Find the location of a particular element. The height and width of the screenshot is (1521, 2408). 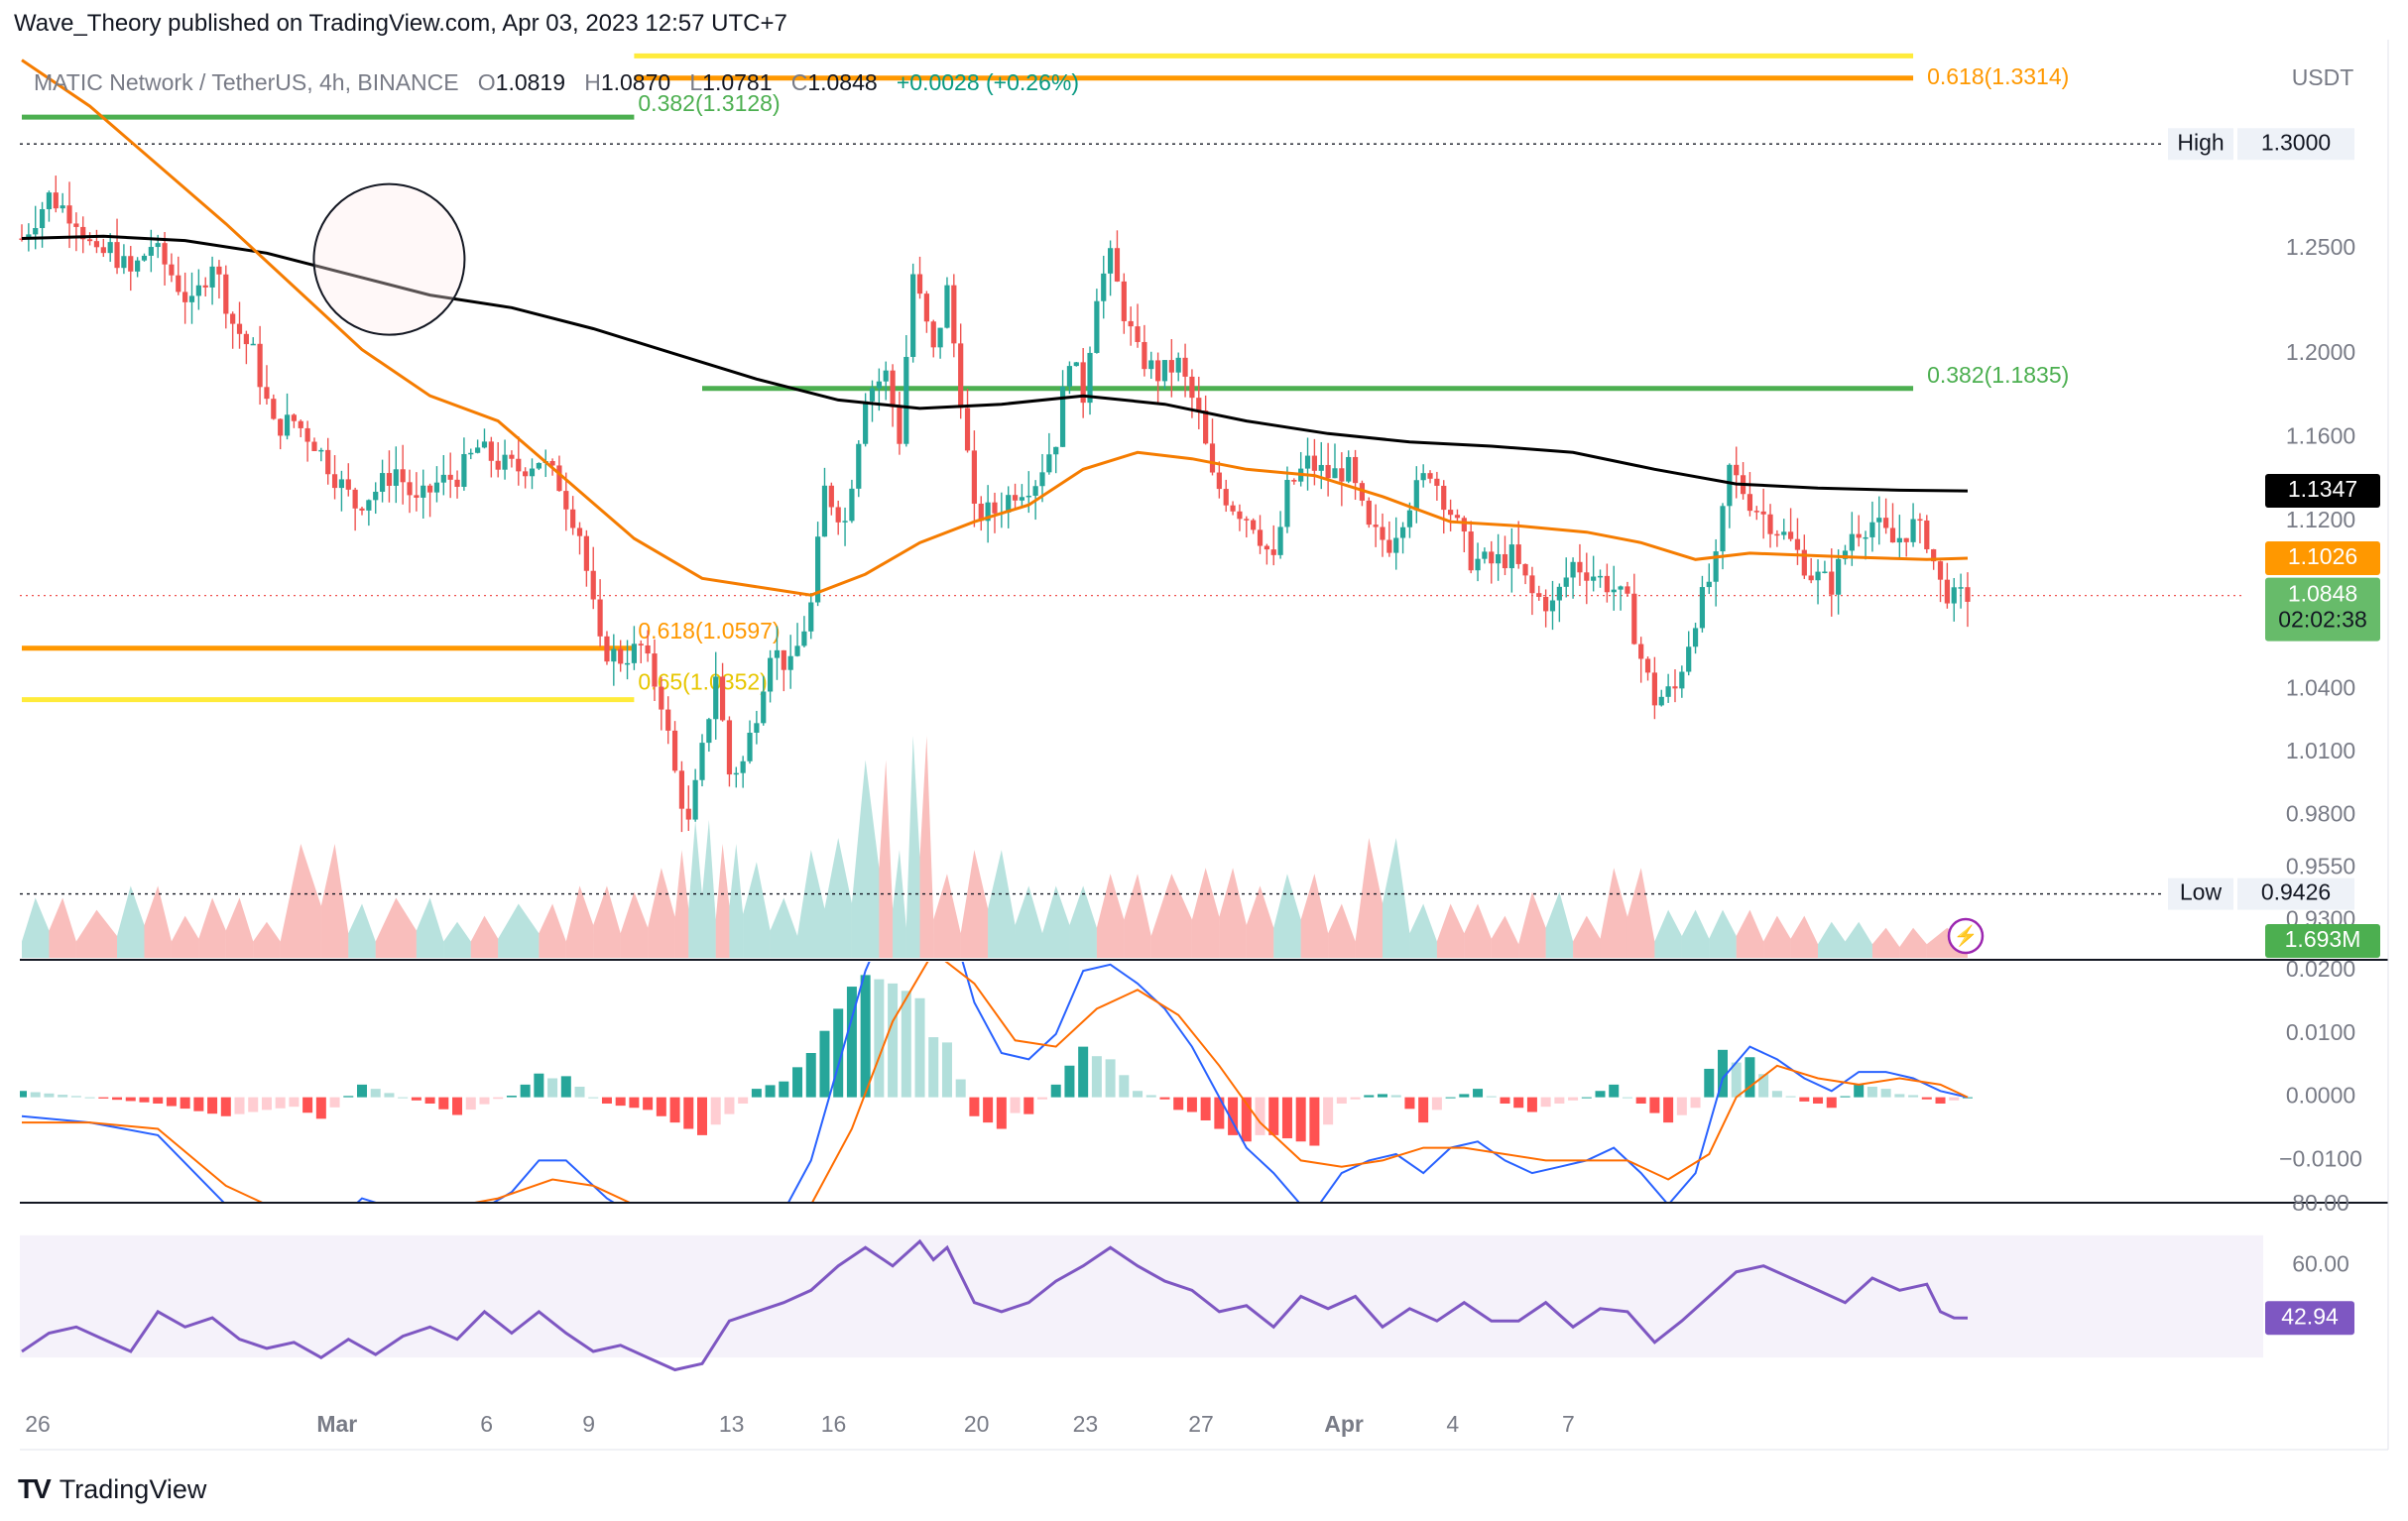

tradingview-logo-icon: TV is located at coordinates (35, 1488).